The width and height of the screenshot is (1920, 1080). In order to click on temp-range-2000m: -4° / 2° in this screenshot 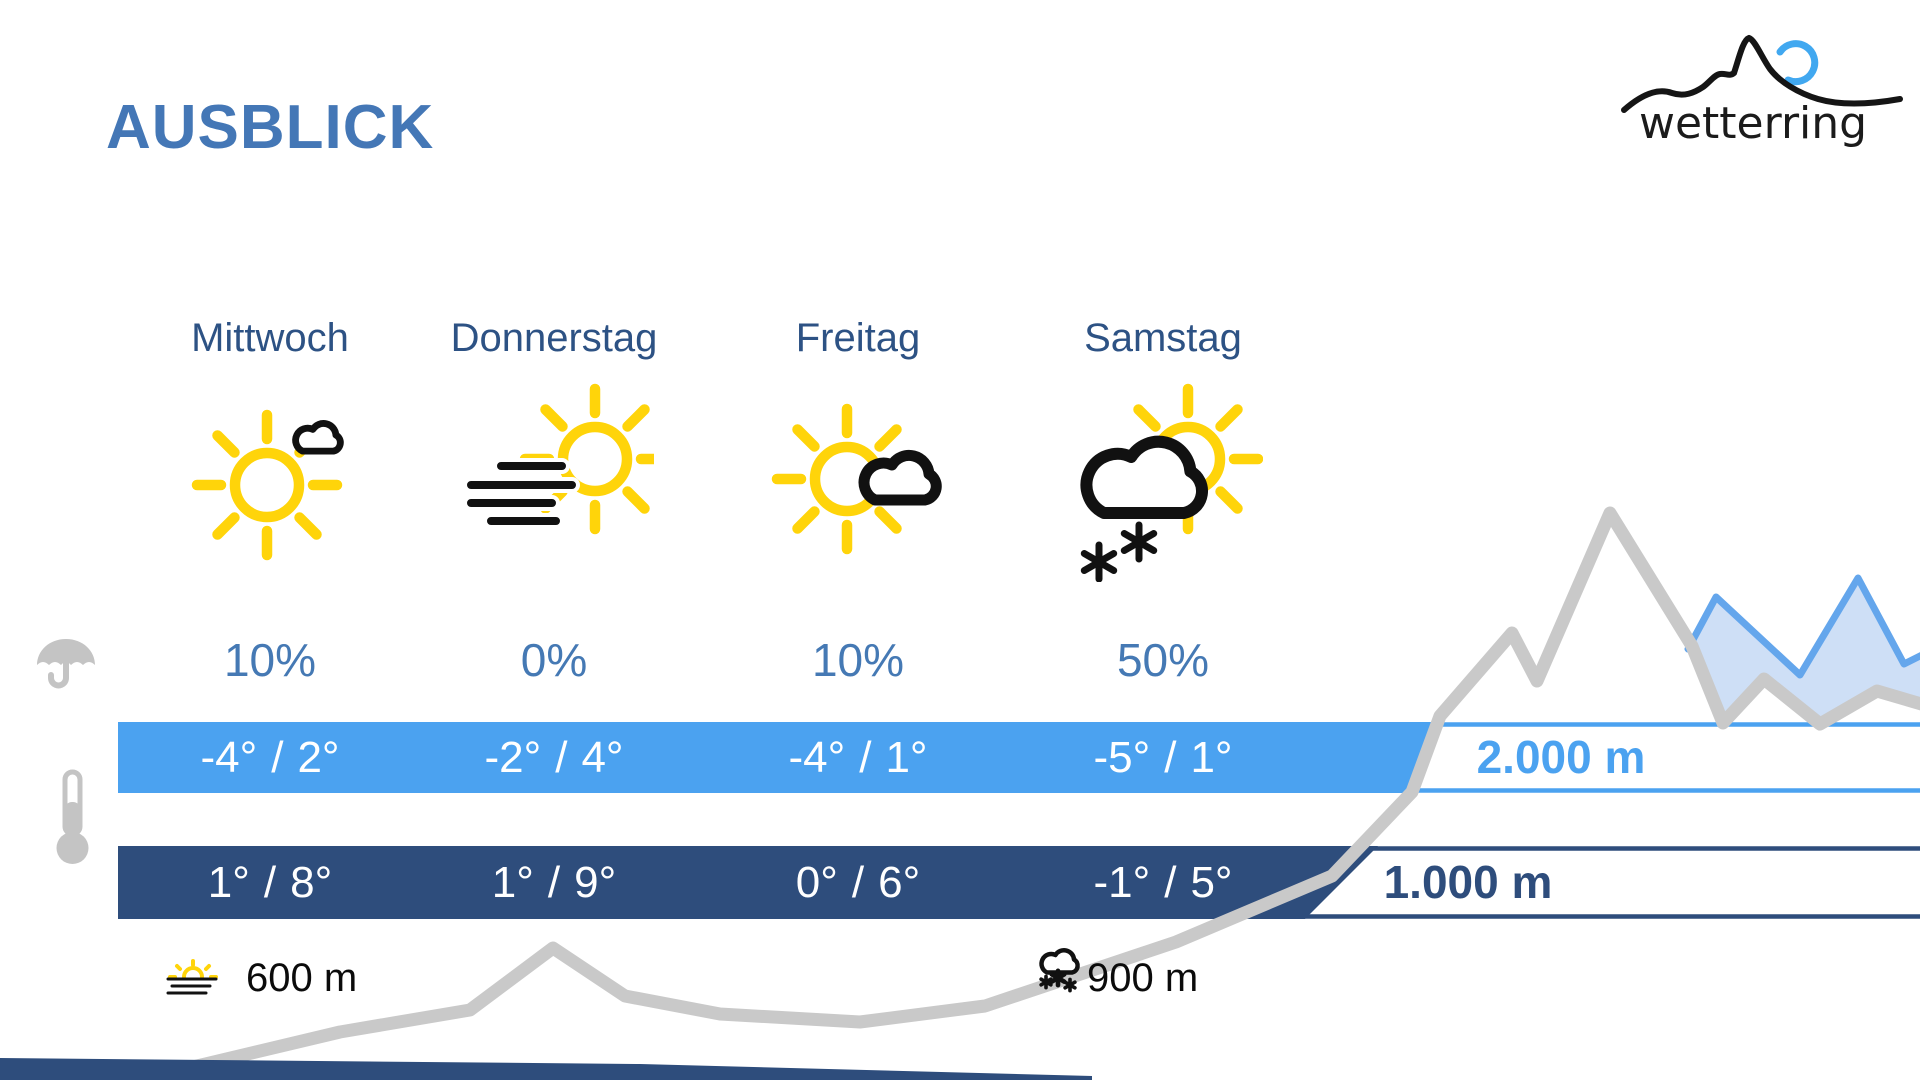, I will do `click(270, 757)`.